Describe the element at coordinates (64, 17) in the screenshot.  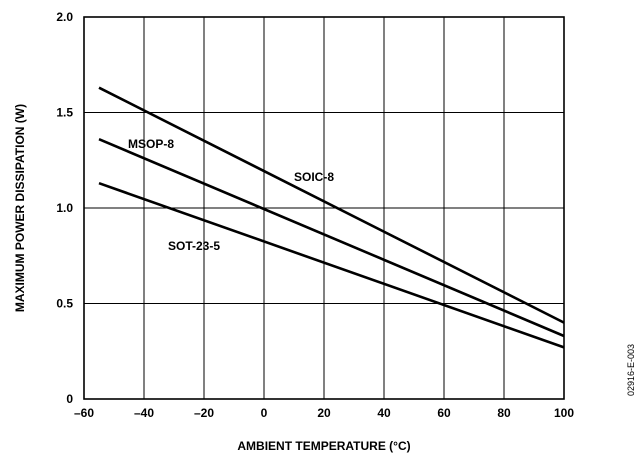
I see `y-tick-label: 2.0` at that location.